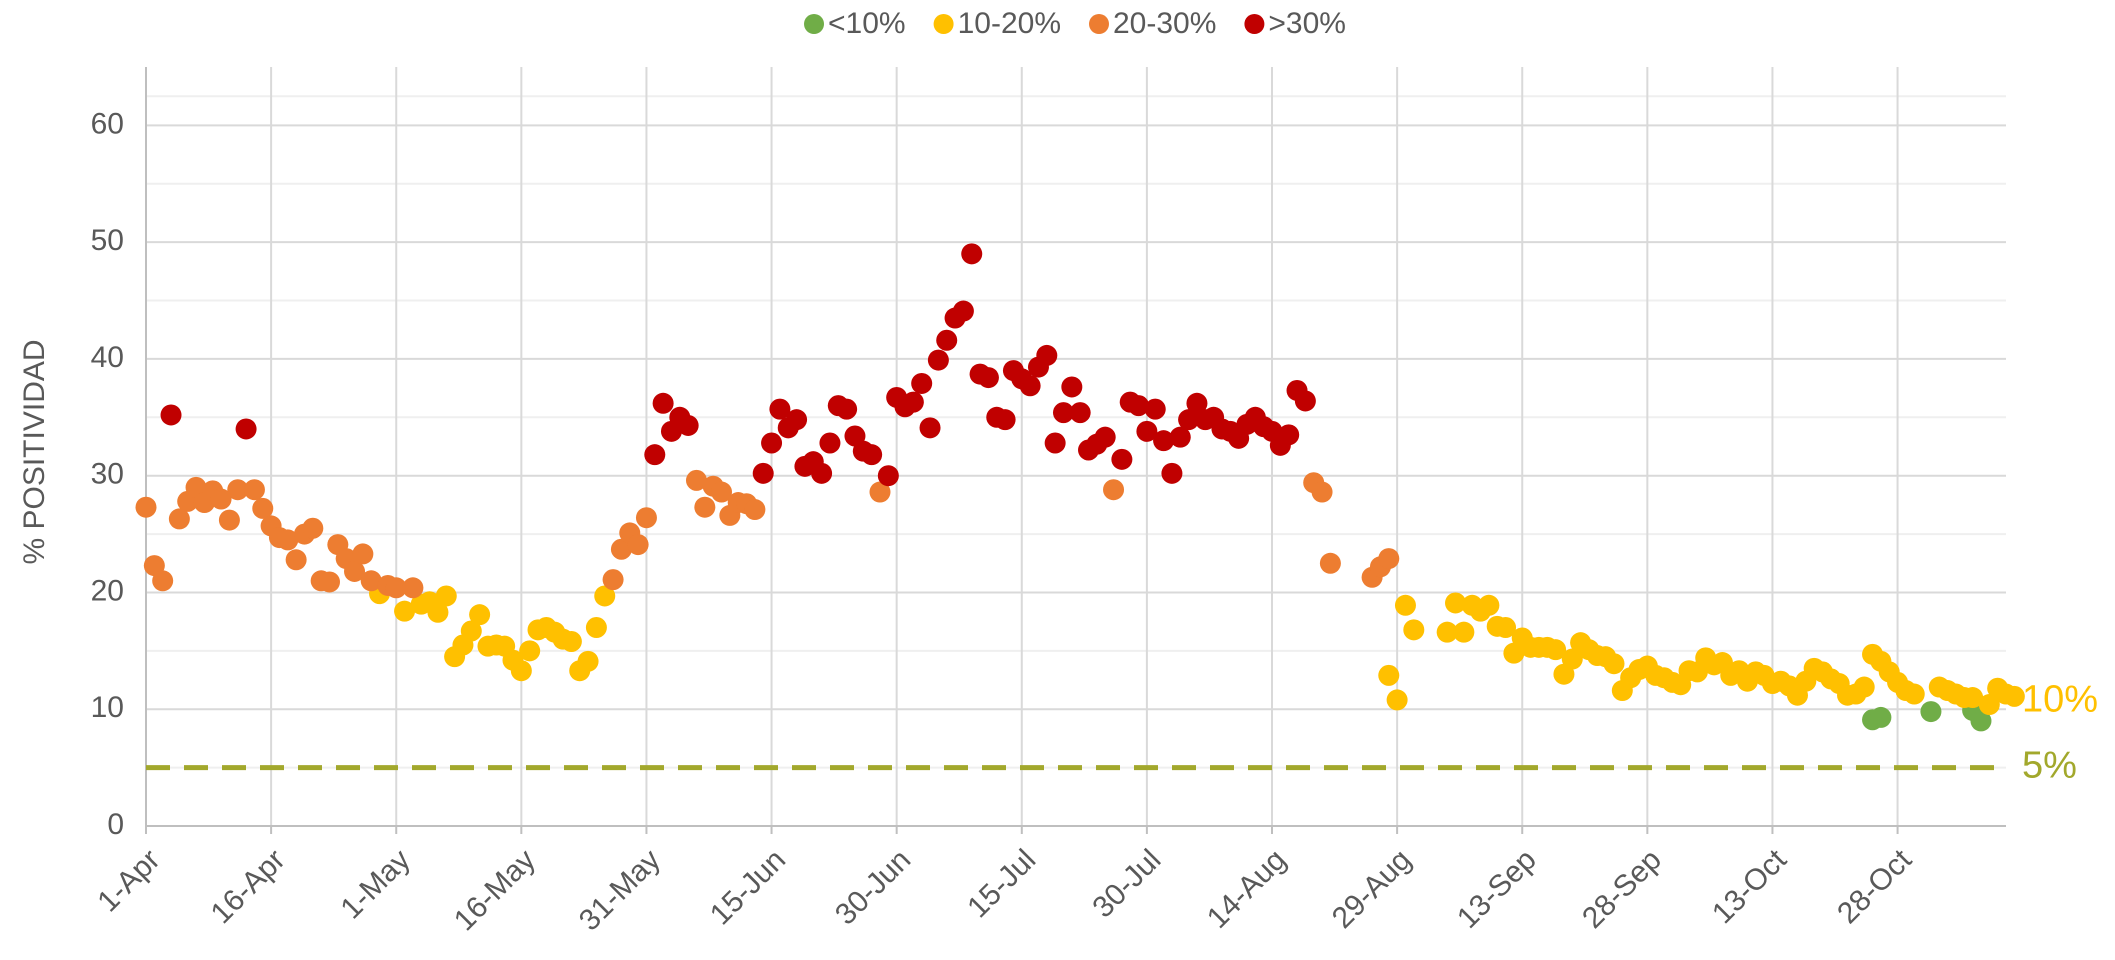 Image resolution: width=2115 pixels, height=960 pixels. Describe the element at coordinates (375, 884) in the screenshot. I see `x-tick-label: 1-May` at that location.